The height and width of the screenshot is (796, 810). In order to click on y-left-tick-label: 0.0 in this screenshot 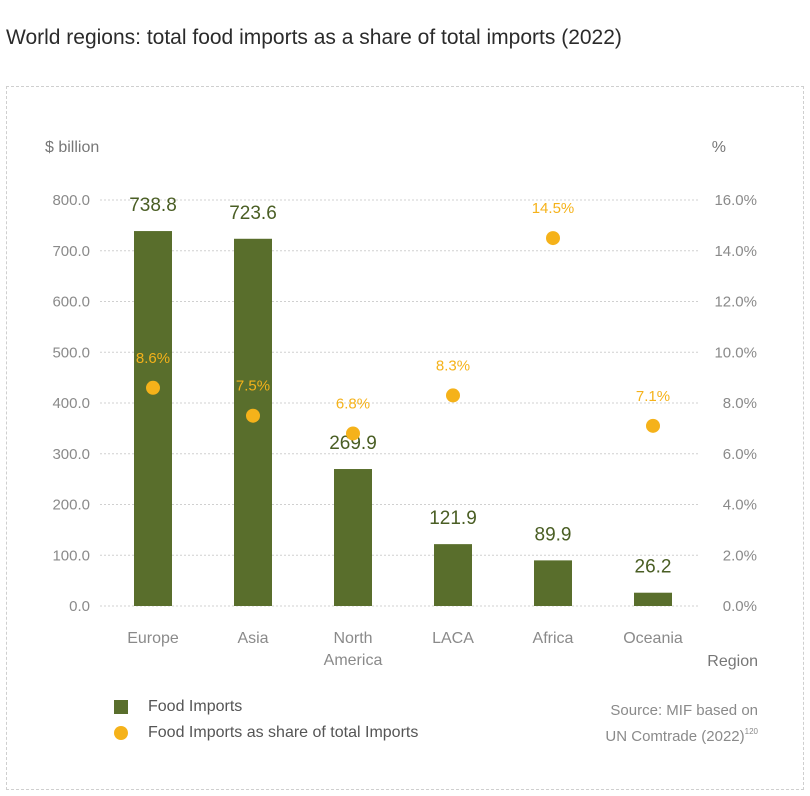, I will do `click(79, 606)`.